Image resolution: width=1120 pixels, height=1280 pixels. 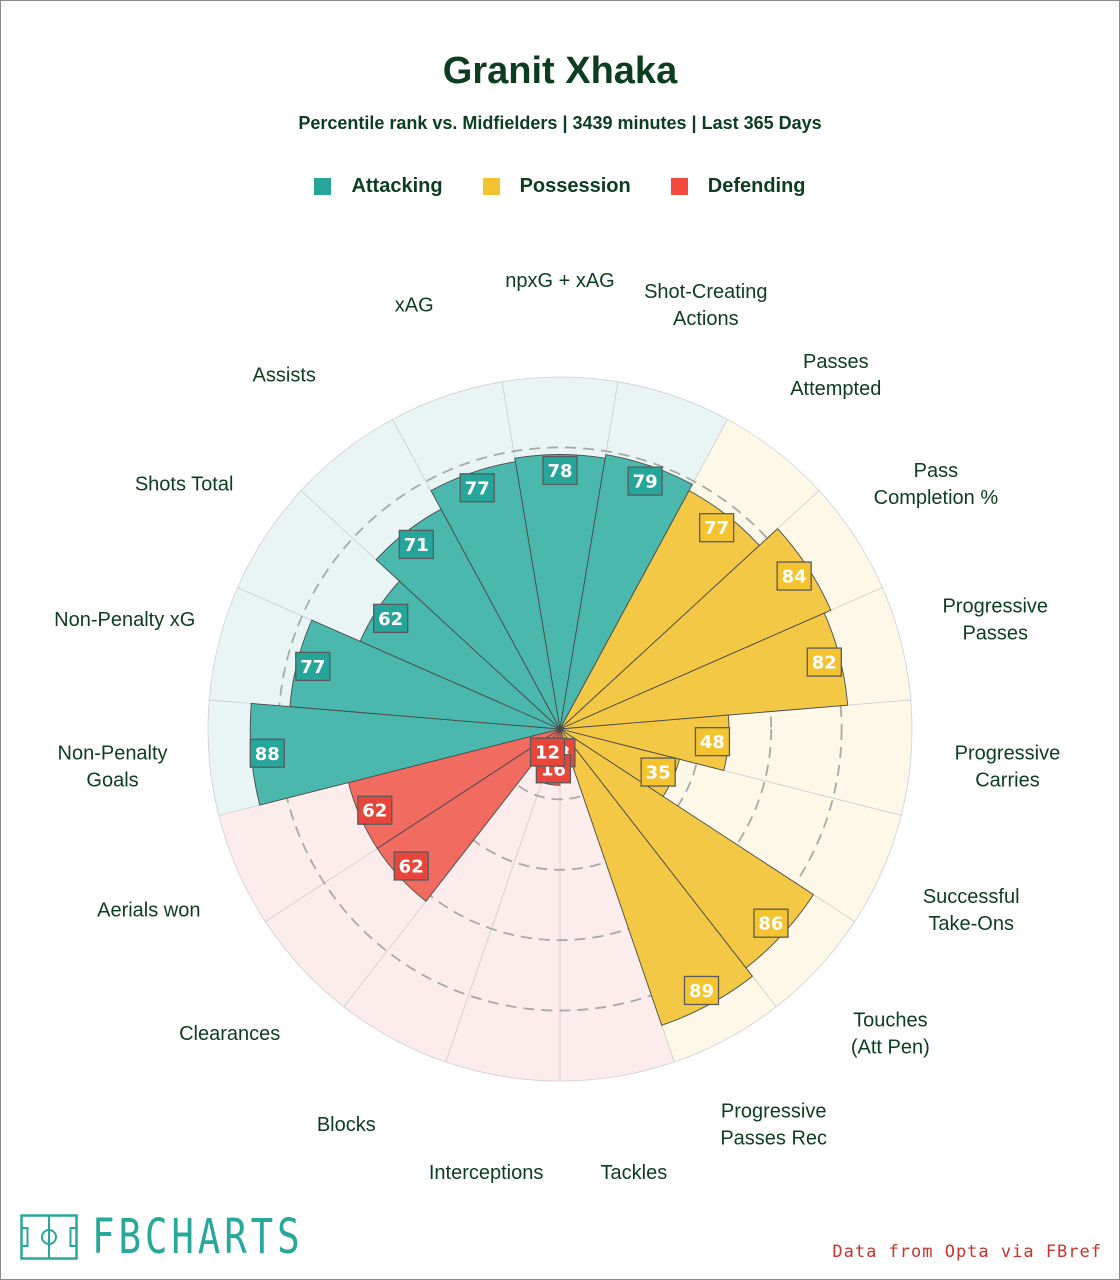 I want to click on value-label-non-penalty-xg: 77, so click(x=313, y=666).